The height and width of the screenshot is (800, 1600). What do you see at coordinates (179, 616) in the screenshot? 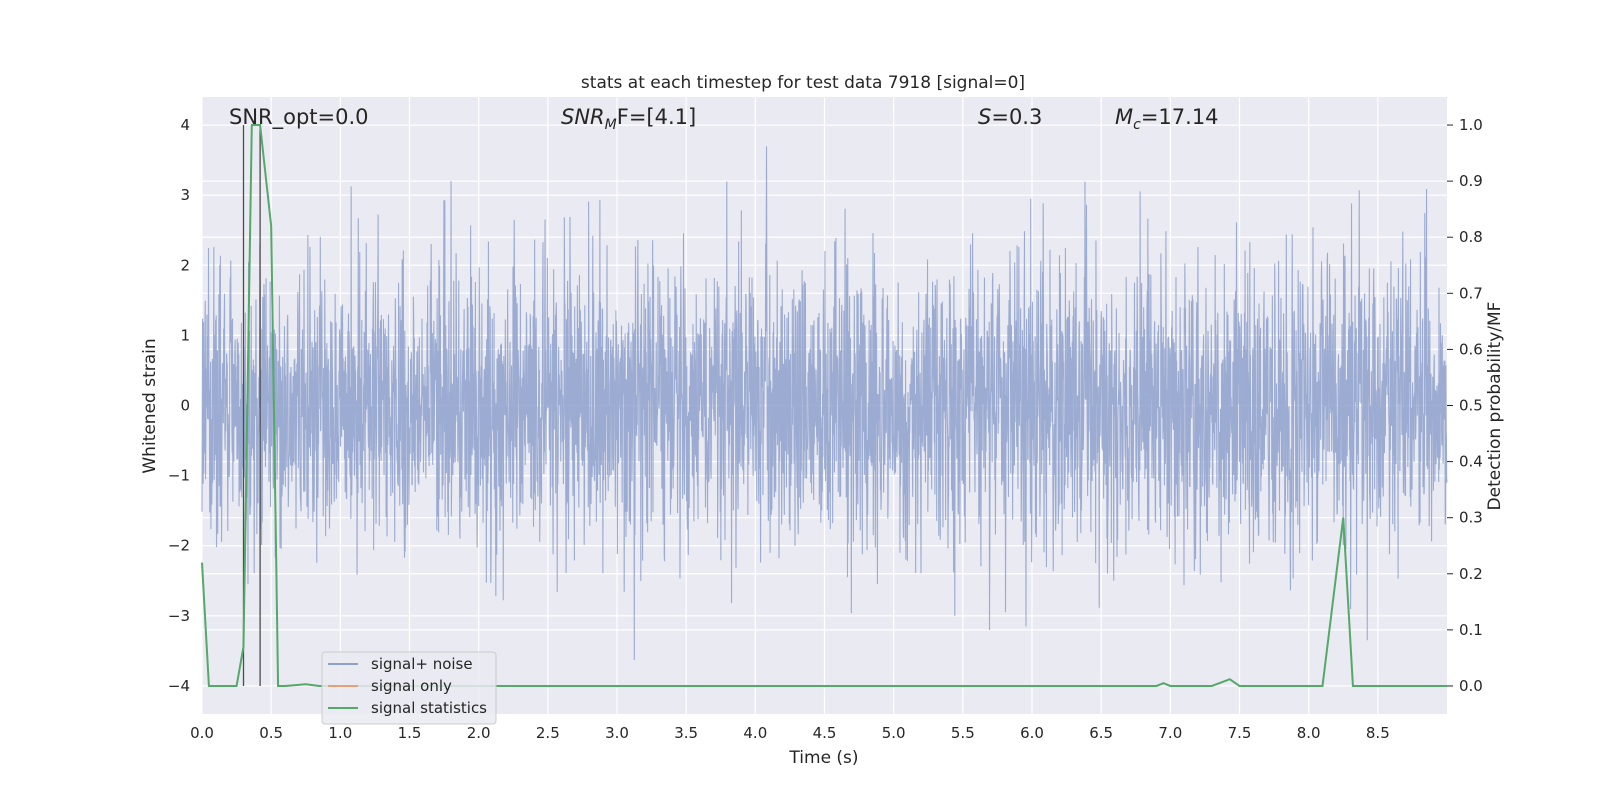
I see `y-tick-label: −3` at bounding box center [179, 616].